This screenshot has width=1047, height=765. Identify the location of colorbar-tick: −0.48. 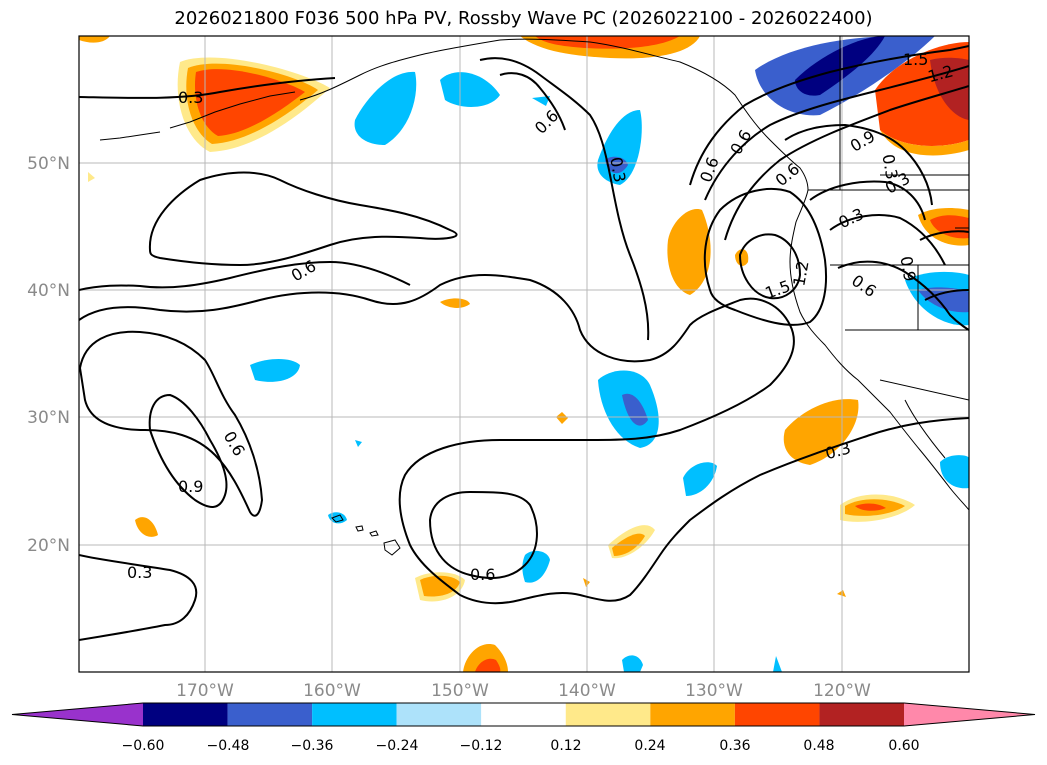
(228, 746).